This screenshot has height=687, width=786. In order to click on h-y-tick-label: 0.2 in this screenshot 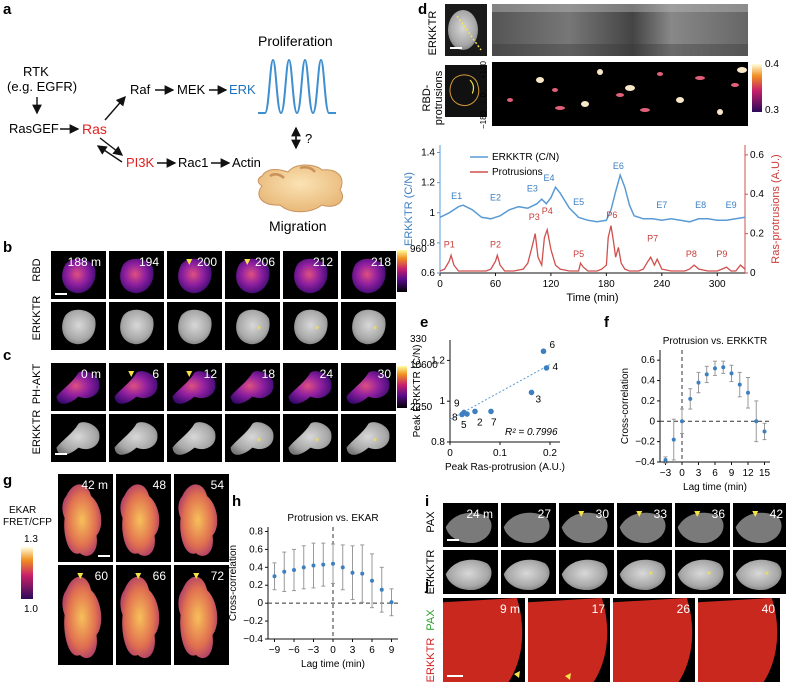, I will do `click(256, 585)`.